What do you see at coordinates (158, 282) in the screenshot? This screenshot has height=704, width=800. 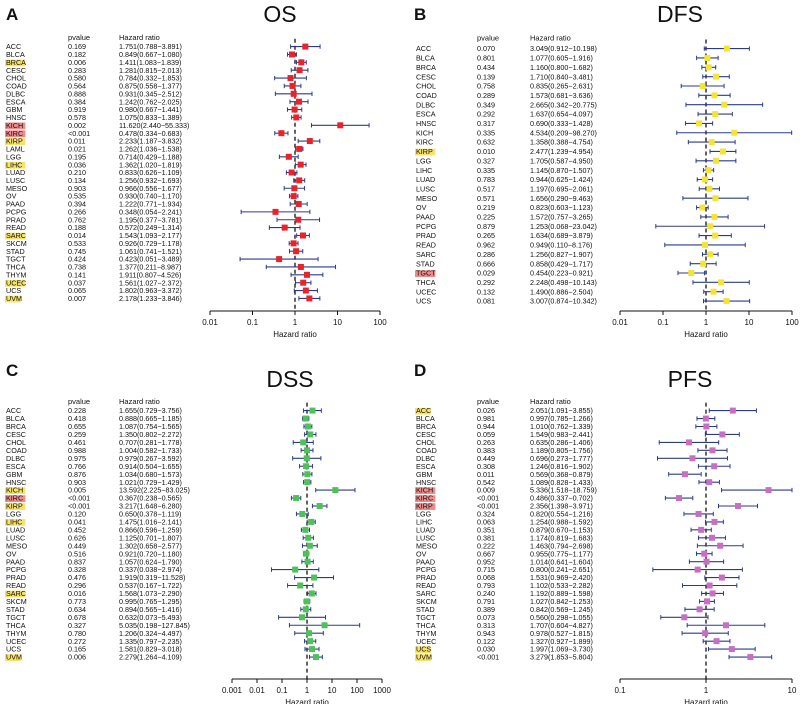 I see `forest-row-ucec: UCEC 0.037 1.561(1.027−2.372)` at bounding box center [158, 282].